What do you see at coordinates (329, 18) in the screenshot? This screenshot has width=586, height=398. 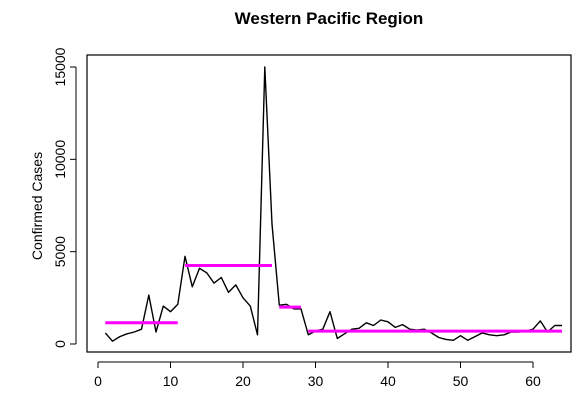 I see `chart-title: Western Pacific Region` at bounding box center [329, 18].